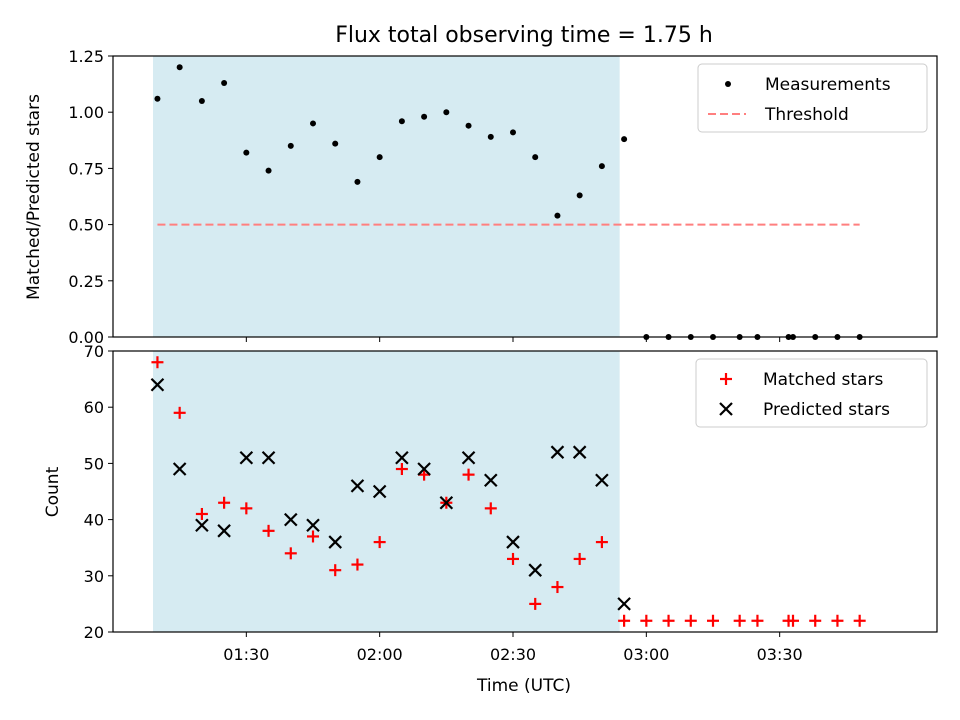 The width and height of the screenshot is (960, 720). I want to click on bottom-y-tick-label: 20, so click(94, 632).